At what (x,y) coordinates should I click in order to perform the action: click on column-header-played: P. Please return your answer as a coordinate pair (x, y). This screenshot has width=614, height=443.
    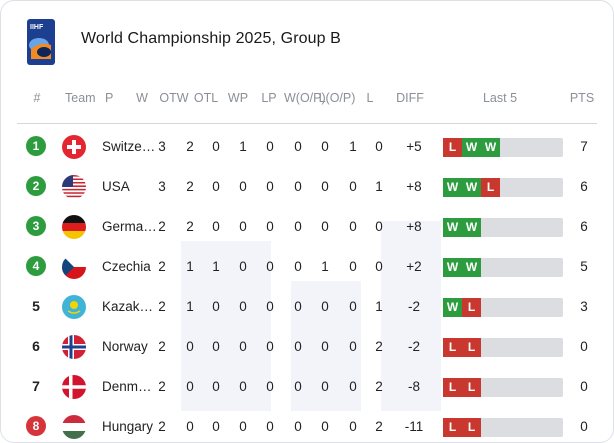
    Looking at the image, I should click on (109, 98).